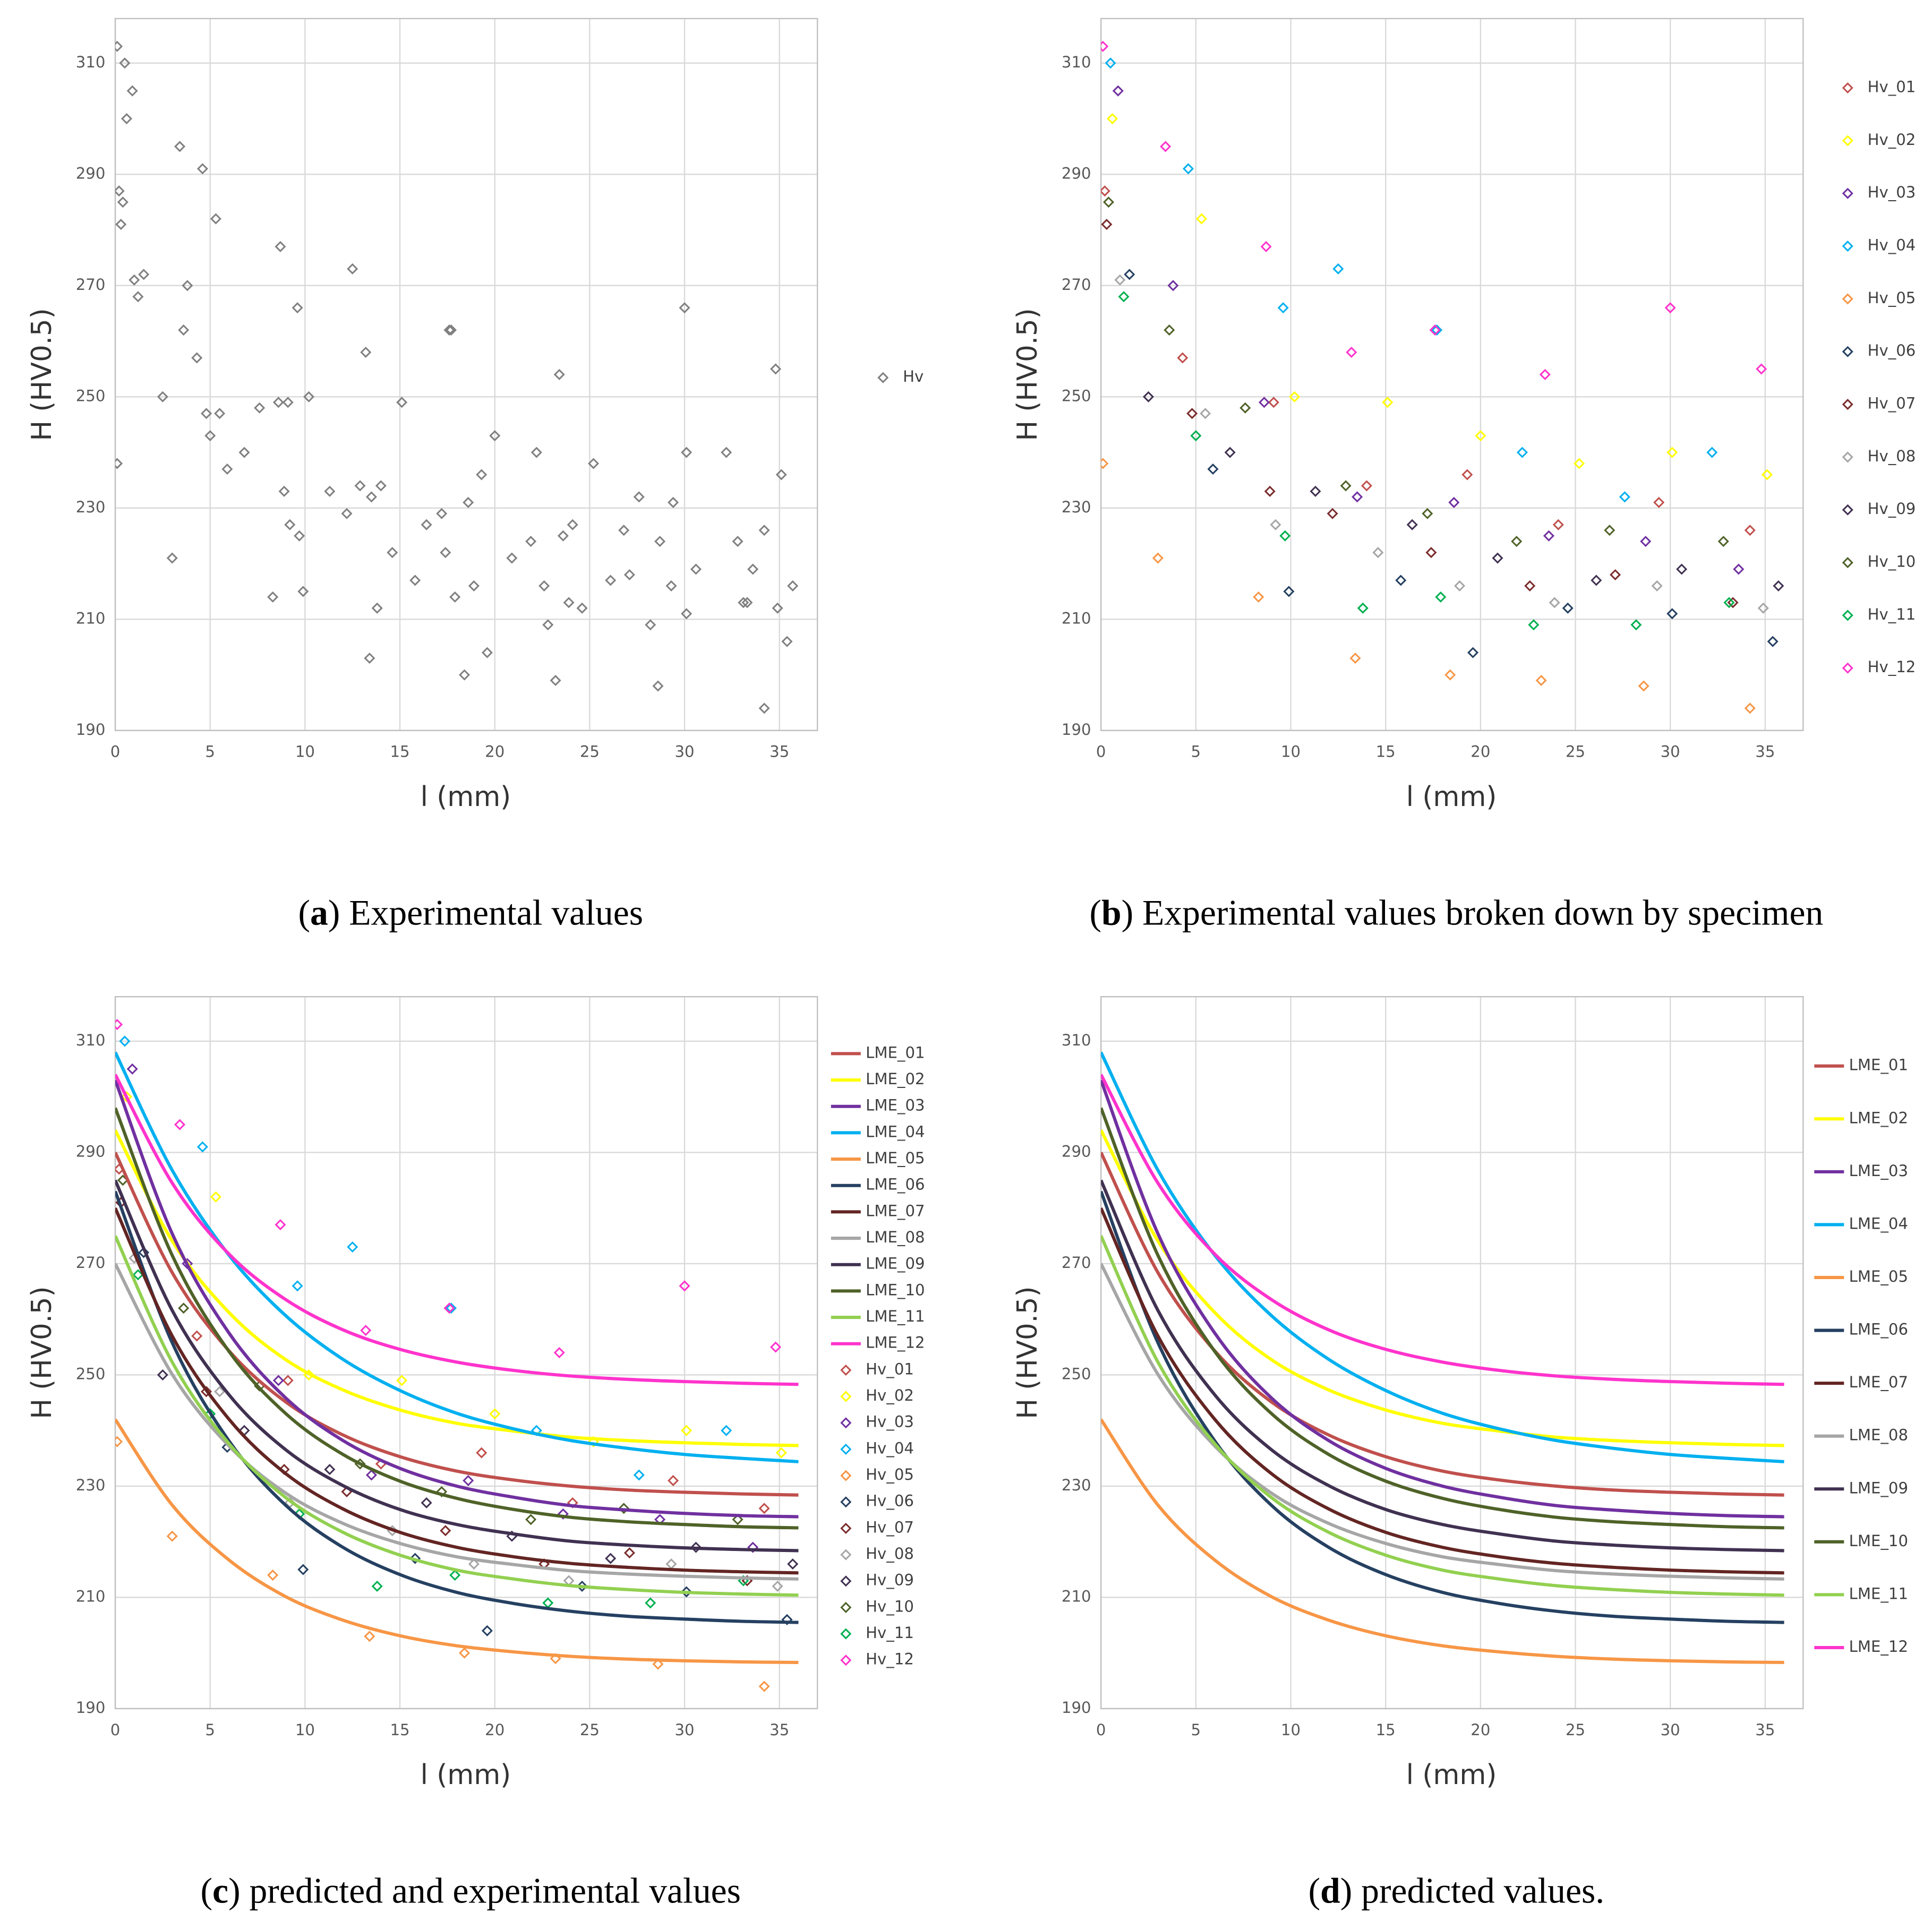 The image size is (1932, 1929). Describe the element at coordinates (1077, 1485) in the screenshot. I see `y-tick-label: 230` at that location.